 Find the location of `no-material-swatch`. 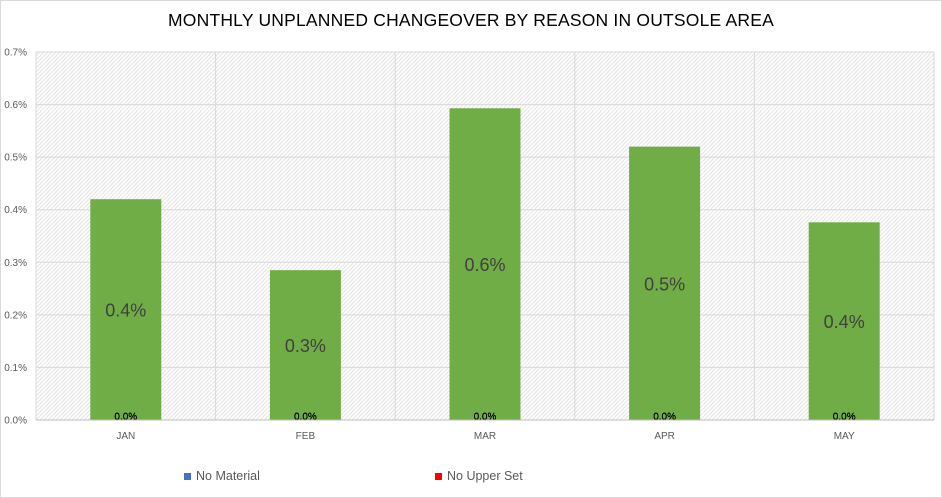

no-material-swatch is located at coordinates (187, 476).